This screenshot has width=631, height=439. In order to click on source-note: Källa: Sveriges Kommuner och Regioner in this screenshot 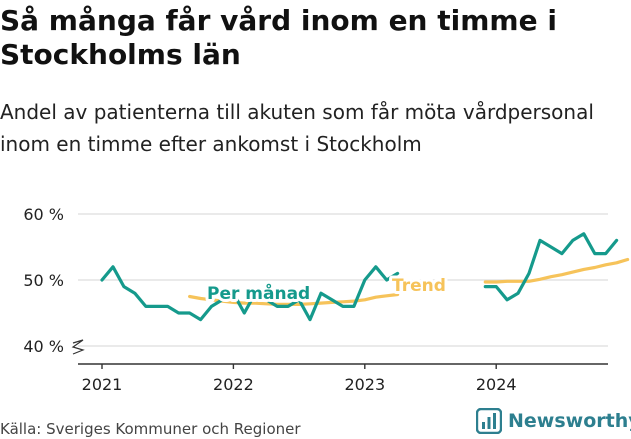, I will do `click(150, 429)`.